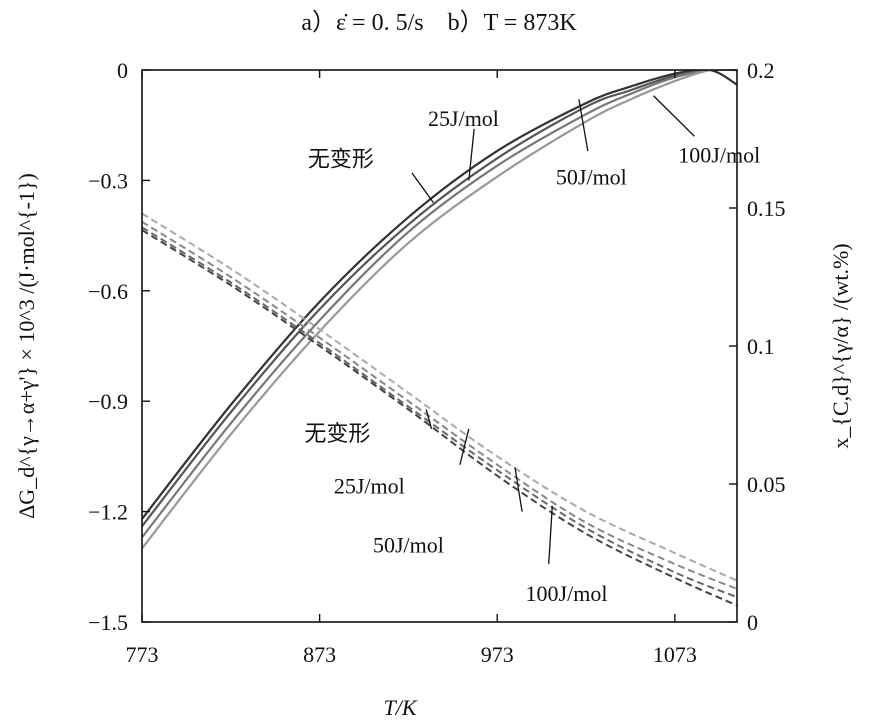 This screenshot has height=721, width=877. Describe the element at coordinates (400, 707) in the screenshot. I see `x-axis-label: T/K` at that location.